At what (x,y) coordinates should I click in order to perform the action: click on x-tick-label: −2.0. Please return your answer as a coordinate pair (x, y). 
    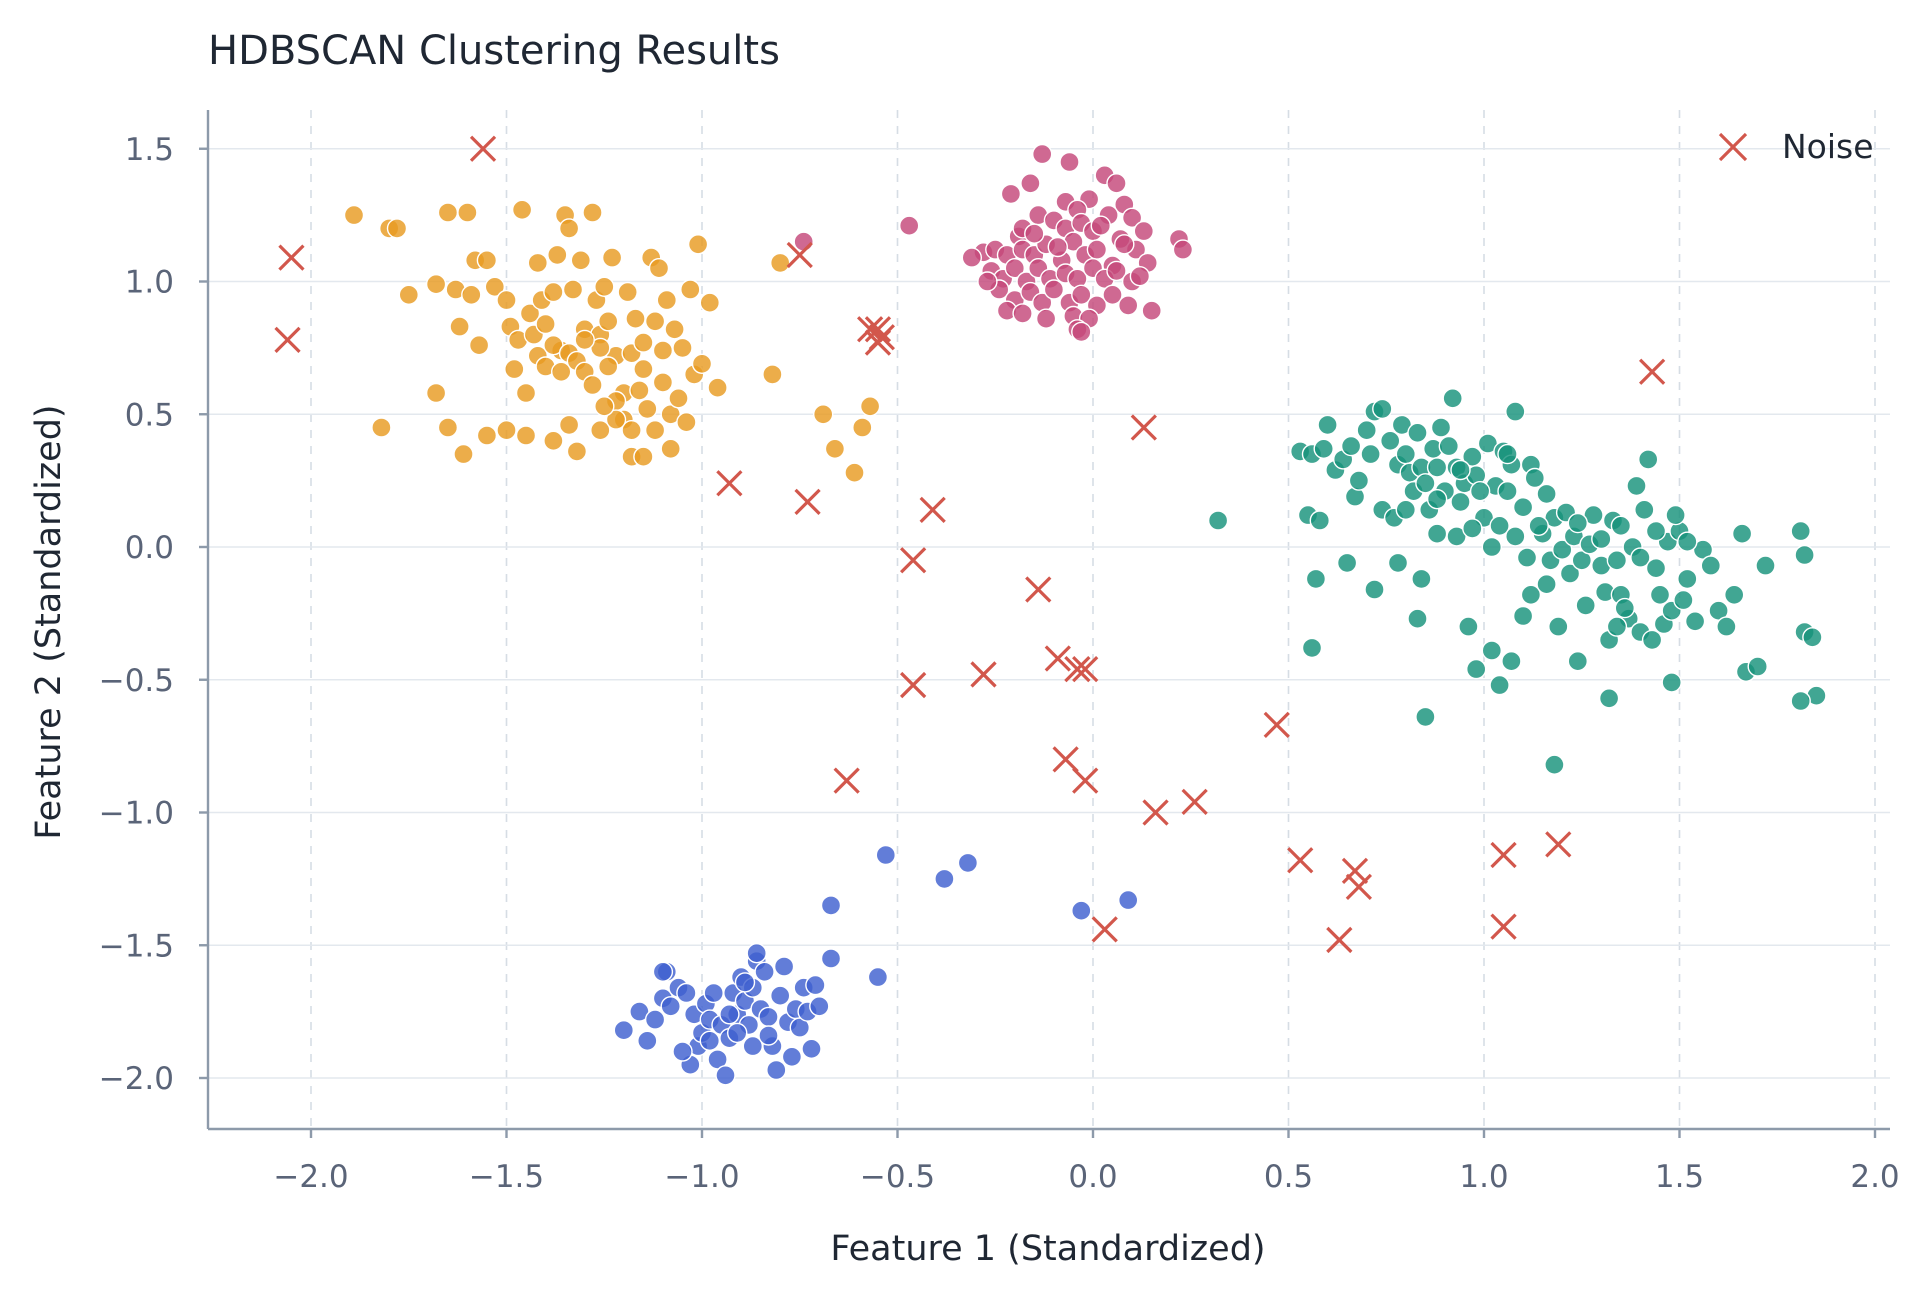
    Looking at the image, I should click on (310, 1177).